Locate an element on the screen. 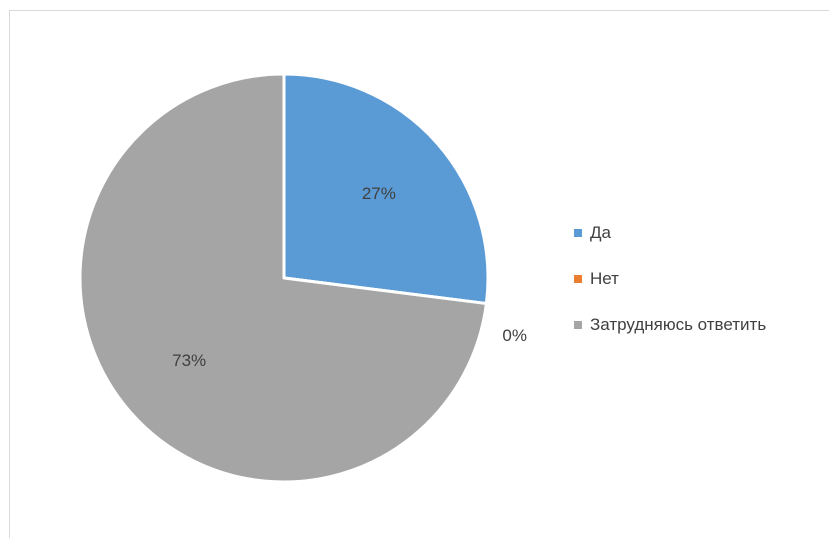  legend-label-zatrudnyayus: Затрудняюсь ответить is located at coordinates (678, 325).